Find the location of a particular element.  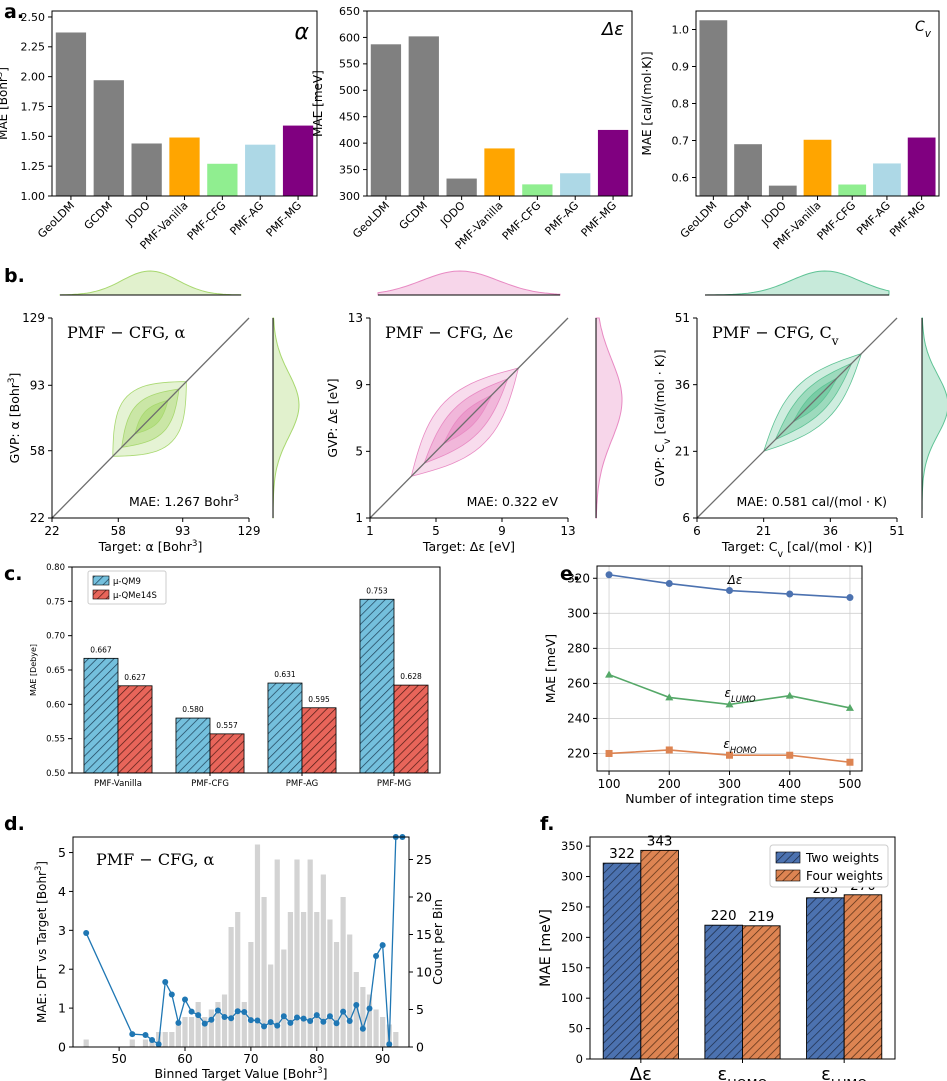

ytick-label: 500 is located at coordinates (349, 90).